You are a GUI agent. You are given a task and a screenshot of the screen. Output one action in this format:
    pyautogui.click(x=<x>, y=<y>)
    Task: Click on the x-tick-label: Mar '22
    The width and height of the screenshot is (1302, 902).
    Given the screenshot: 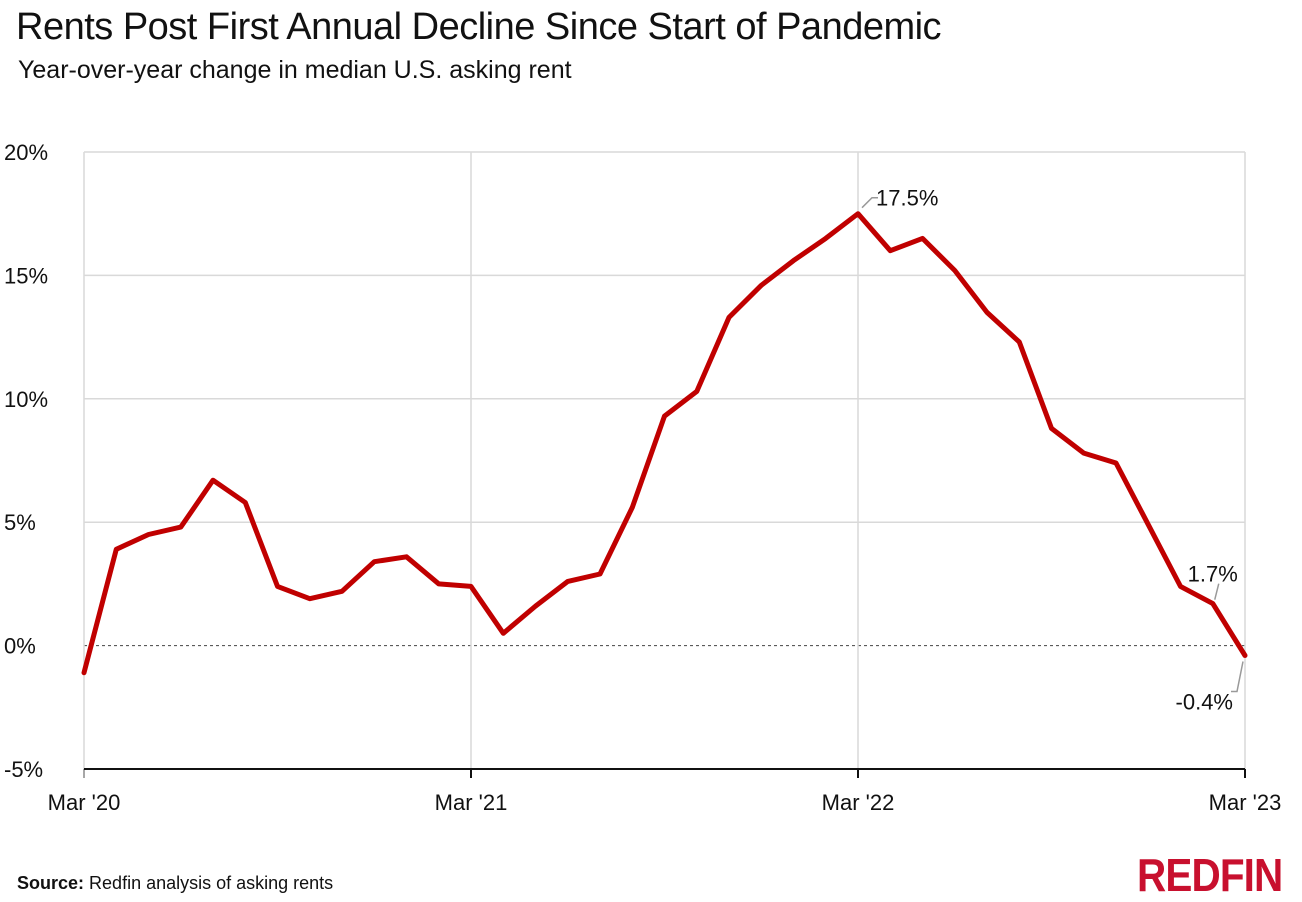 What is the action you would take?
    pyautogui.click(x=858, y=802)
    